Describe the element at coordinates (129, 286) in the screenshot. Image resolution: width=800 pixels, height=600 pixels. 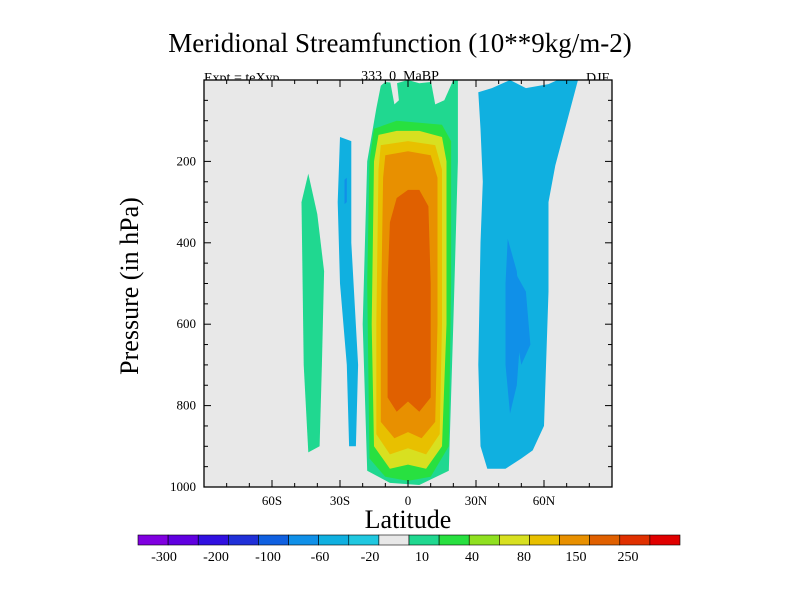
I see `y-axis-title: Pressure (in hPa)` at that location.